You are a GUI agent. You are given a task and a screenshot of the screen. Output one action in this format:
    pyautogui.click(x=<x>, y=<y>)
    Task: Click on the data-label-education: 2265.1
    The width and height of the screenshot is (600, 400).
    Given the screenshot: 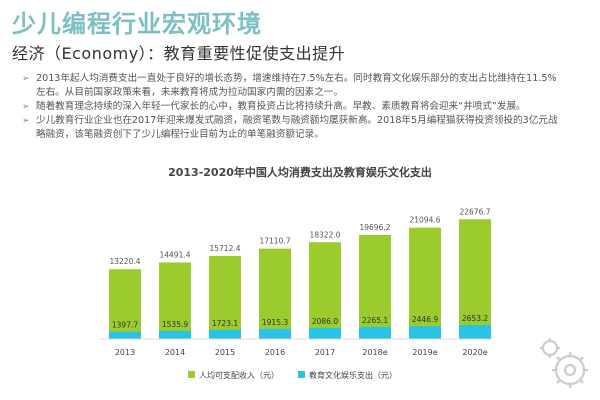 What is the action you would take?
    pyautogui.click(x=375, y=320)
    